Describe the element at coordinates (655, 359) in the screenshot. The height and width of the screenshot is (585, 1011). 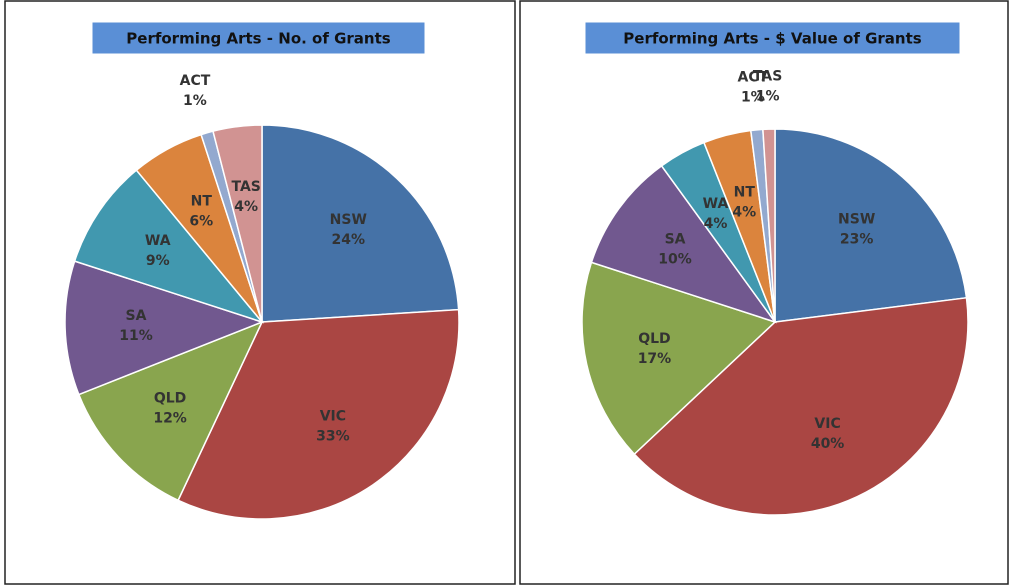
I see `slice-value: 17%` at that location.